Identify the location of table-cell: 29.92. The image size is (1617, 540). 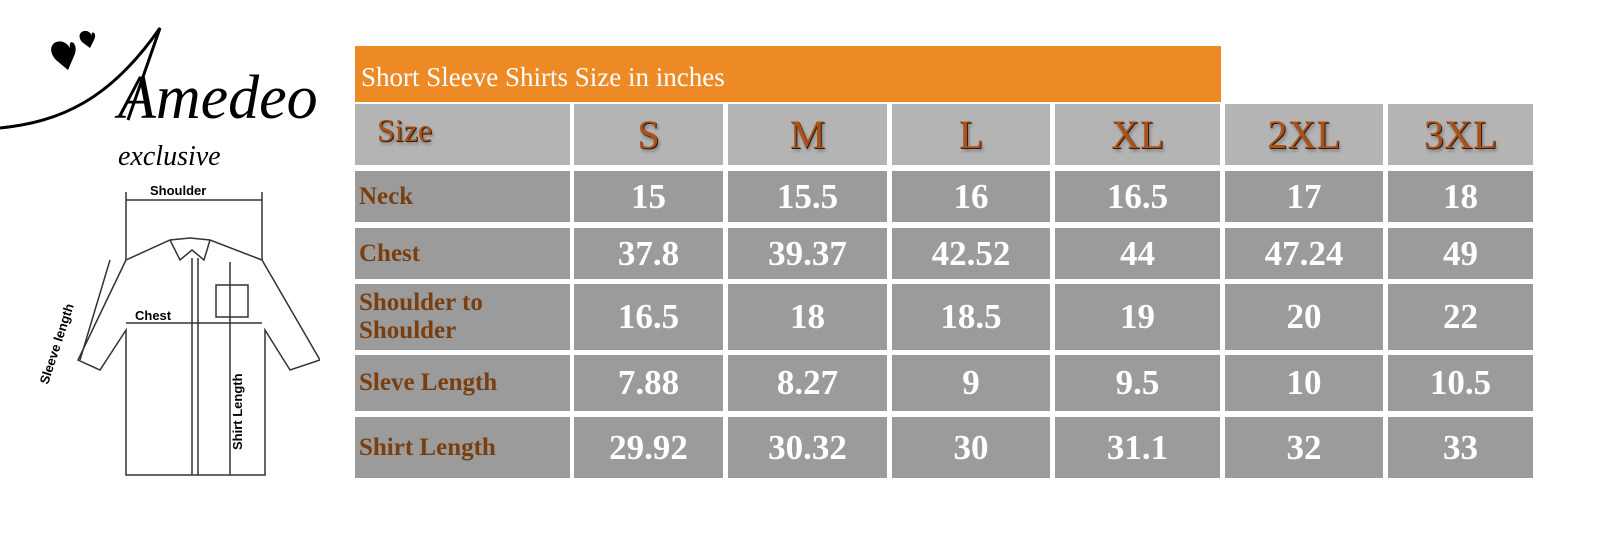
(648, 447).